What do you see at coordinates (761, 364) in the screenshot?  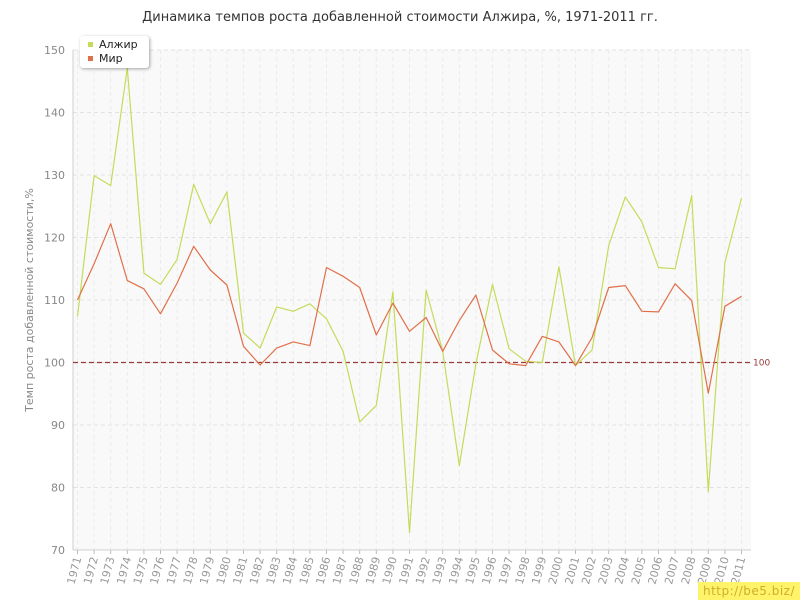 I see `reference-line-label: 100` at bounding box center [761, 364].